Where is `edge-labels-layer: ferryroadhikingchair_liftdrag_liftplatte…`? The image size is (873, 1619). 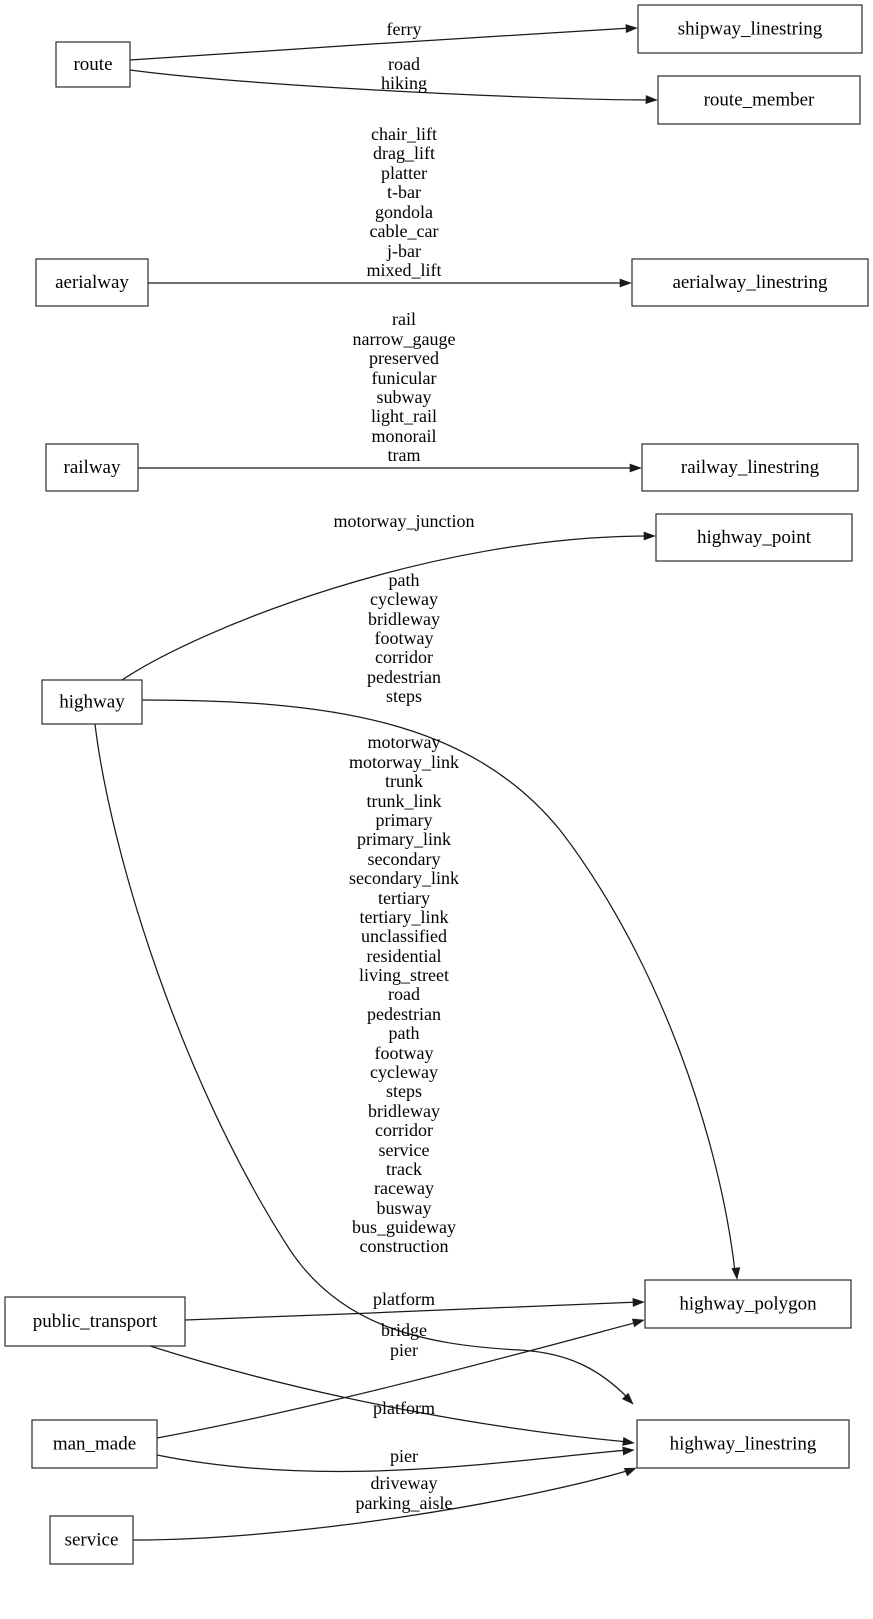
edge-labels-layer: ferryroadhikingchair_liftdrag_liftplatte… is located at coordinates (404, 766).